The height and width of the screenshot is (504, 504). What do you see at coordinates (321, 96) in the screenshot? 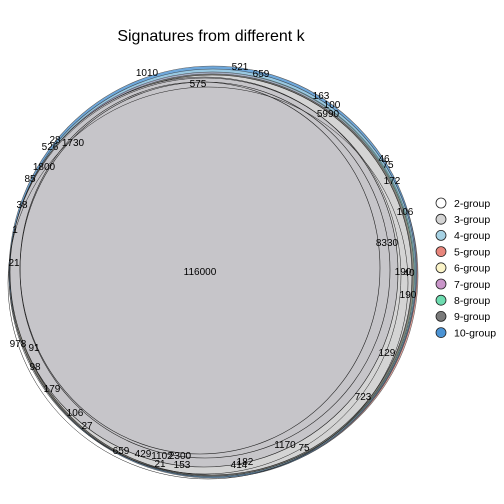
I see `region-label: 163` at bounding box center [321, 96].